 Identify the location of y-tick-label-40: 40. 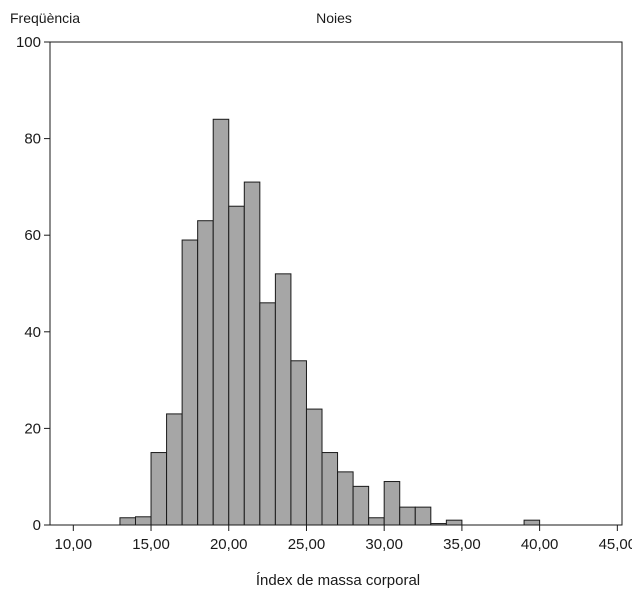
(32, 332).